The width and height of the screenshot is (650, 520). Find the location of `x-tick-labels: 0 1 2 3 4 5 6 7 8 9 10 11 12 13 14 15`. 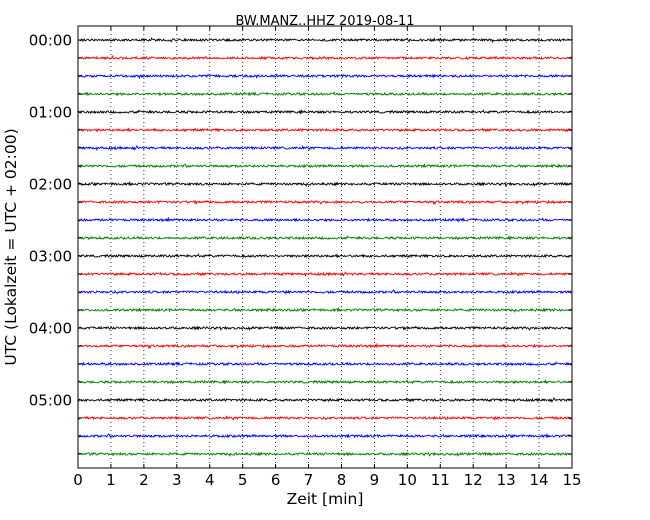

x-tick-labels: 0 1 2 3 4 5 6 7 8 9 10 11 12 13 14 15 is located at coordinates (327, 480).